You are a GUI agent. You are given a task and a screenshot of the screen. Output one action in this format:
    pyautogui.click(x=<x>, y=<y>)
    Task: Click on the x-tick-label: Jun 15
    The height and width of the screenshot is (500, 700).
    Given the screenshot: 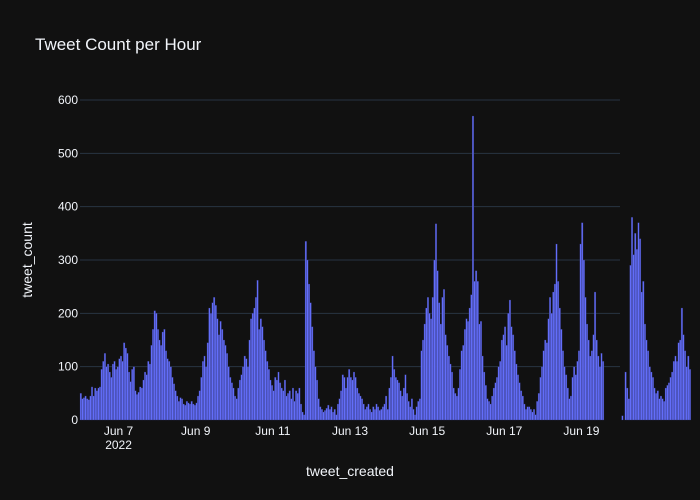 What is the action you would take?
    pyautogui.click(x=427, y=431)
    